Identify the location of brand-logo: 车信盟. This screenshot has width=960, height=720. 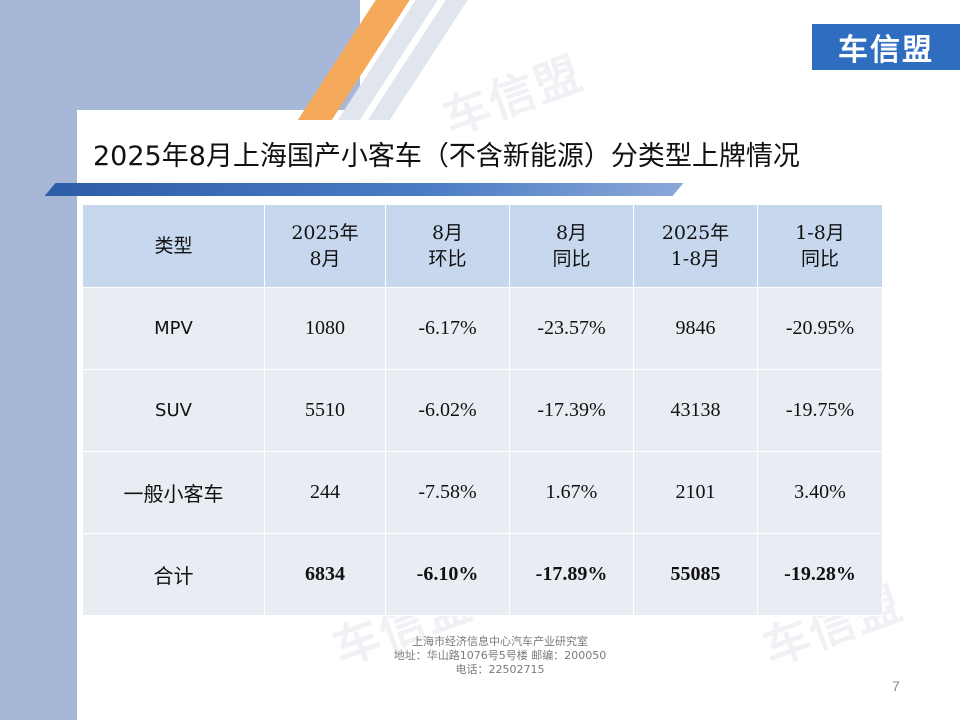
(886, 47).